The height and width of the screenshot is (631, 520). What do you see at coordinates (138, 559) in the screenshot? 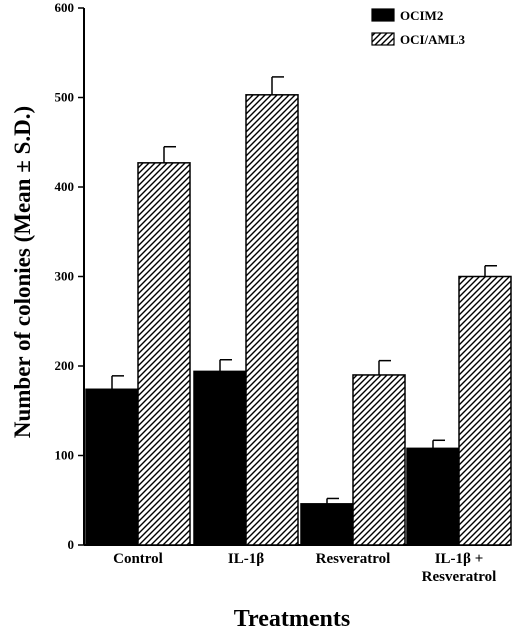
I see `x-category-label: Control` at bounding box center [138, 559].